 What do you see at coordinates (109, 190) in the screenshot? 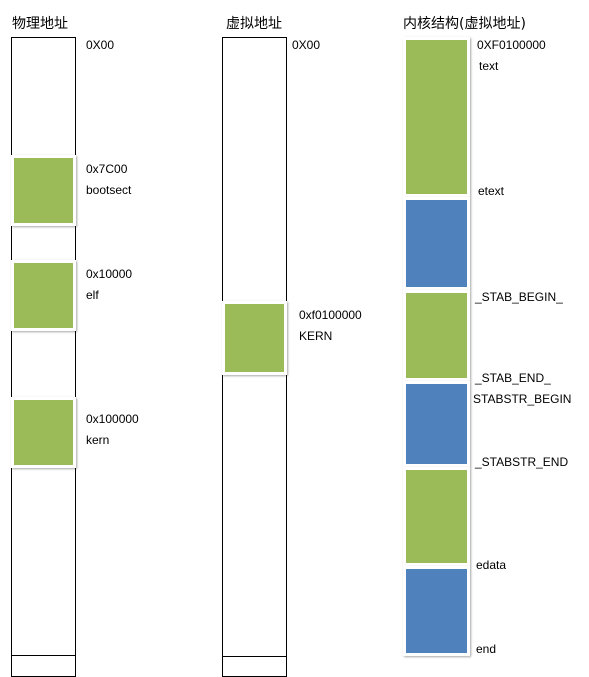
I see `bootsect-label: bootsect` at bounding box center [109, 190].